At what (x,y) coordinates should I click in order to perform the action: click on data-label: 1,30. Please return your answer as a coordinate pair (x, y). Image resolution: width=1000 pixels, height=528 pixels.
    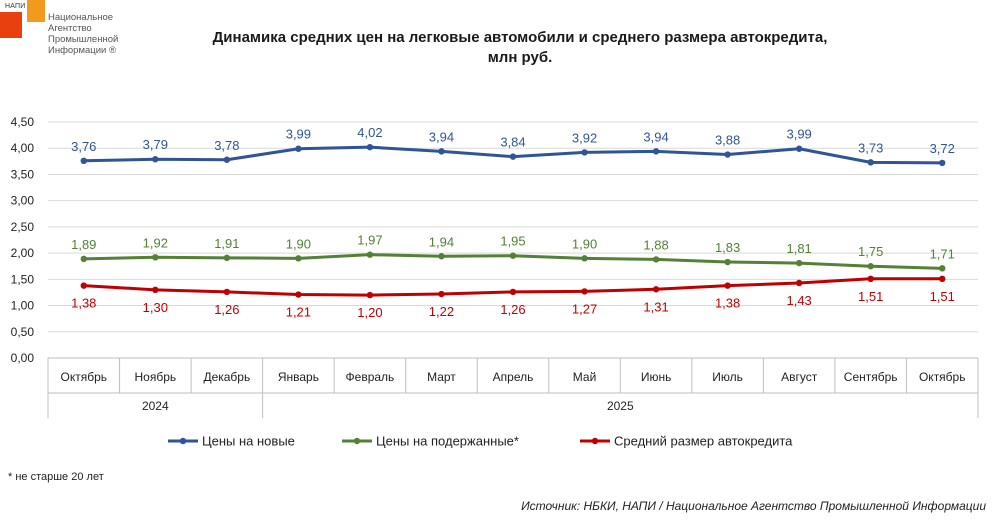
    Looking at the image, I should click on (155, 307).